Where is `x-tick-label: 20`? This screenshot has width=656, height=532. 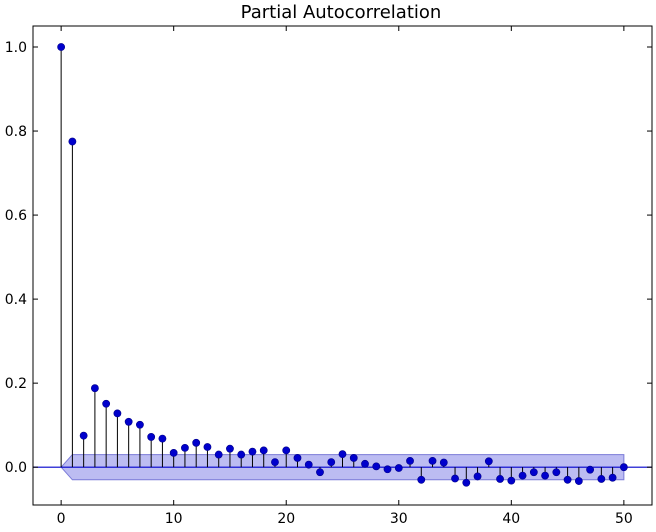 x-tick-label: 20 is located at coordinates (286, 519).